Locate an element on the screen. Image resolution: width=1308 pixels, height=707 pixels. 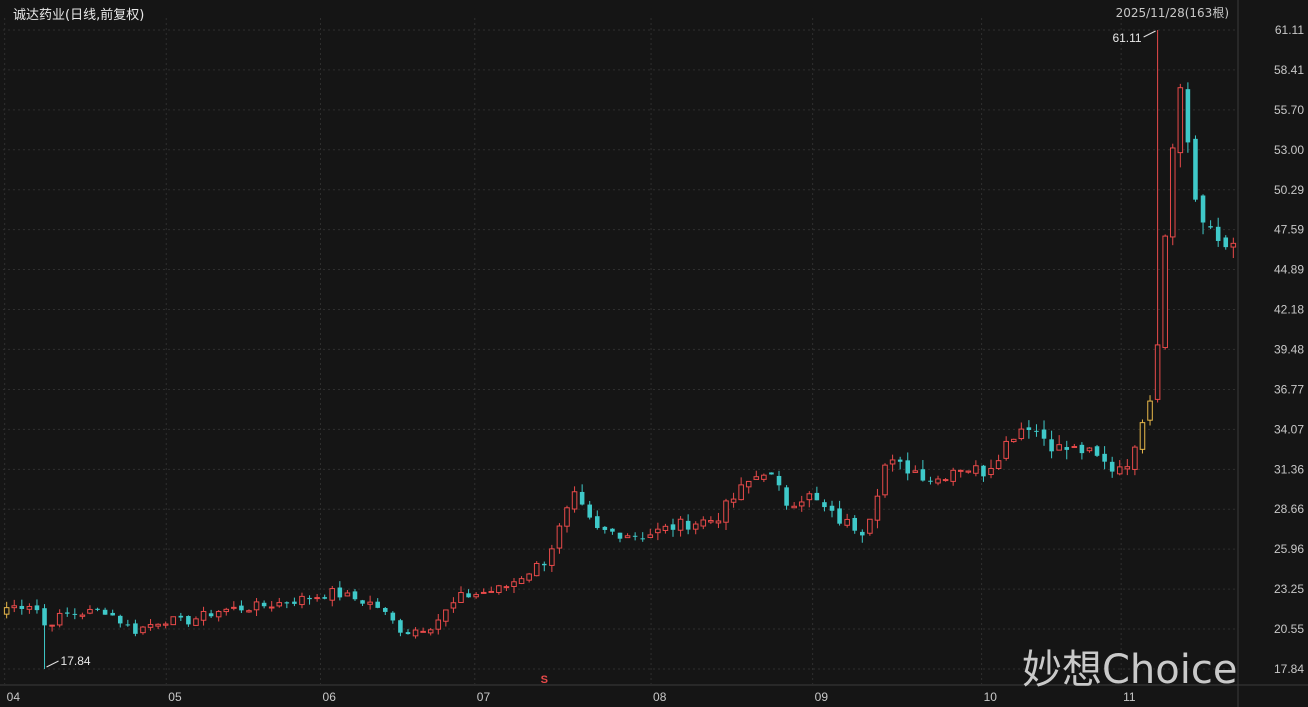
x-tick-label: 05 is located at coordinates (175, 697).